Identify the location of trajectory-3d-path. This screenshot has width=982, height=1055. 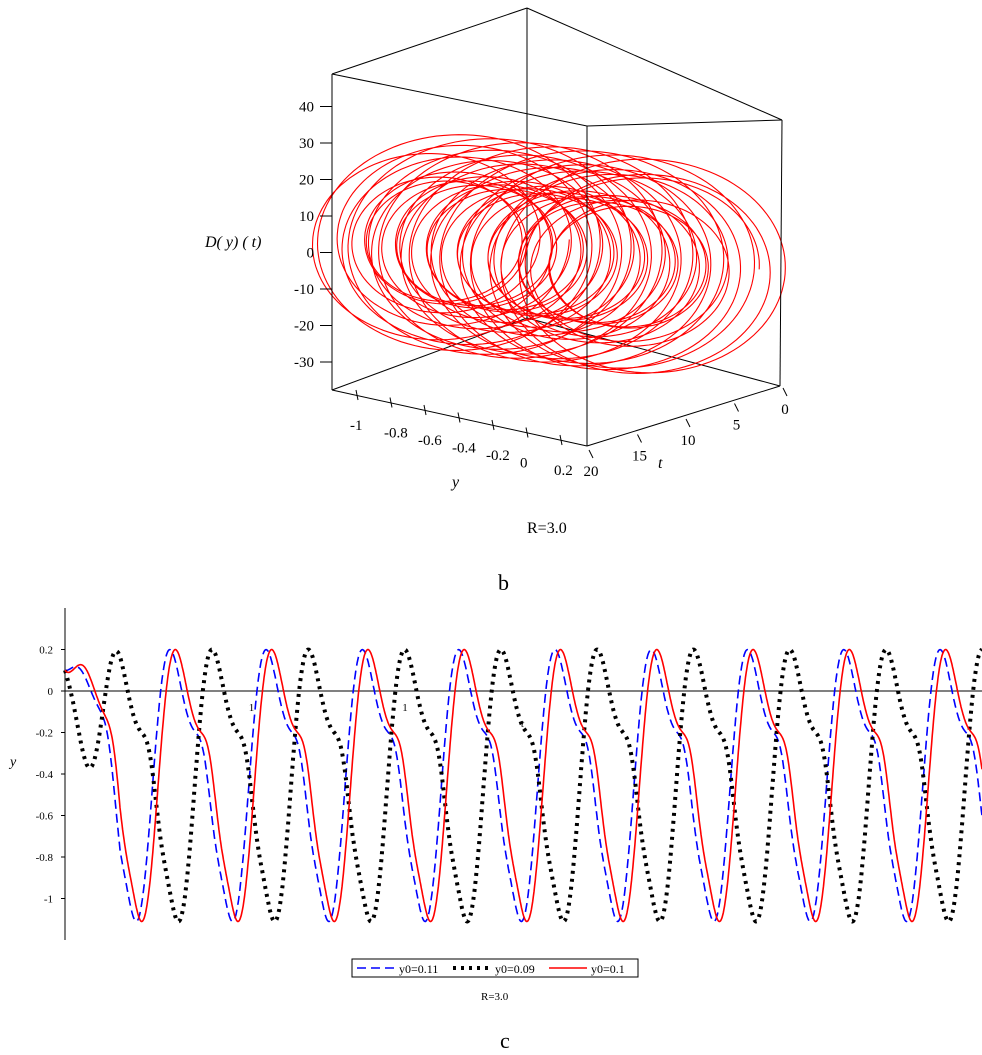
(548, 254).